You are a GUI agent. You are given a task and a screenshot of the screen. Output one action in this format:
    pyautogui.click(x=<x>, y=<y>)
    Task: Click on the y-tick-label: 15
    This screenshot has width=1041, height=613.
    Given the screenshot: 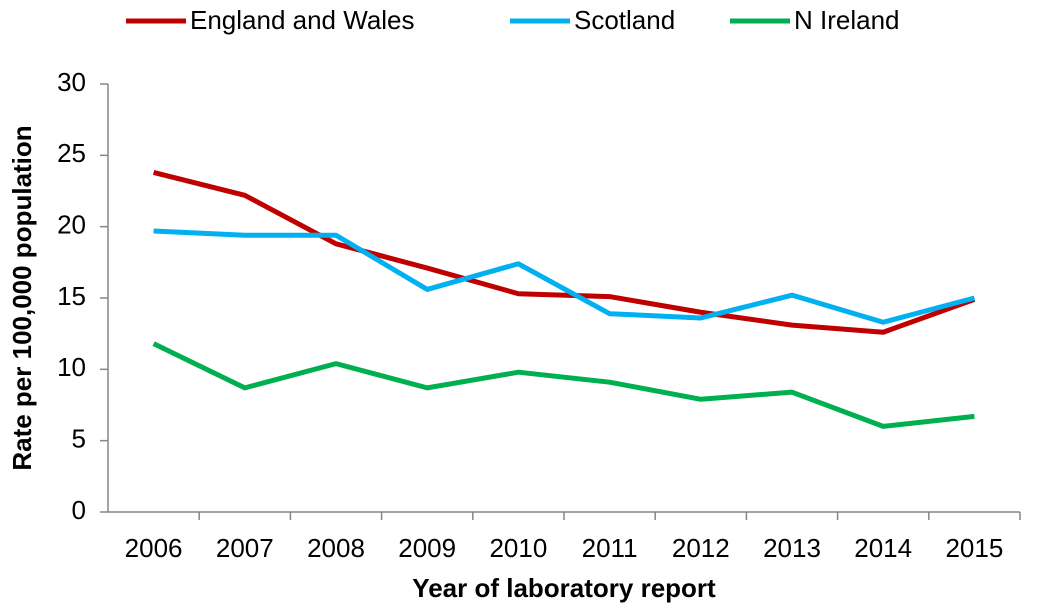 What is the action you would take?
    pyautogui.click(x=71, y=296)
    